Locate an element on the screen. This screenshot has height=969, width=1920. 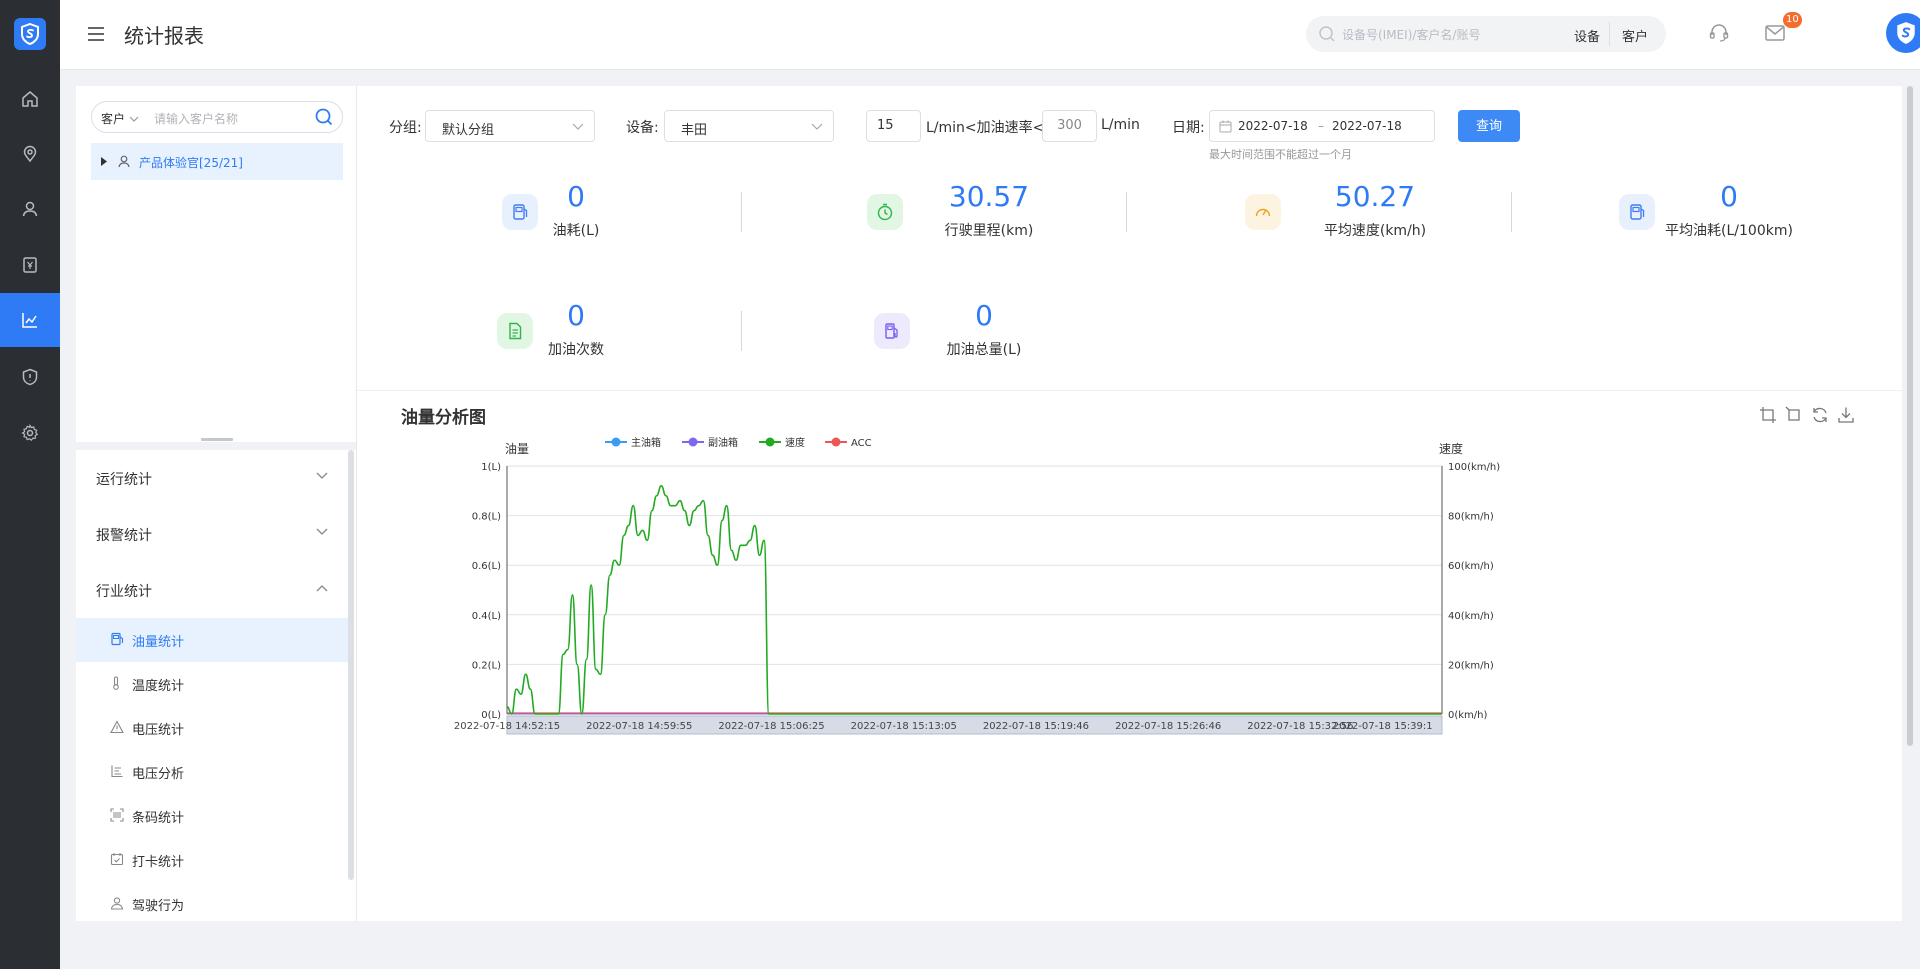
rail-home is located at coordinates (30, 99).